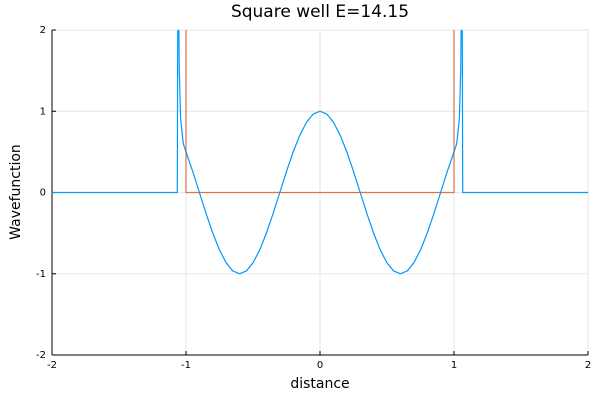 The width and height of the screenshot is (600, 404). I want to click on y-tick-label: 1, so click(43, 111).